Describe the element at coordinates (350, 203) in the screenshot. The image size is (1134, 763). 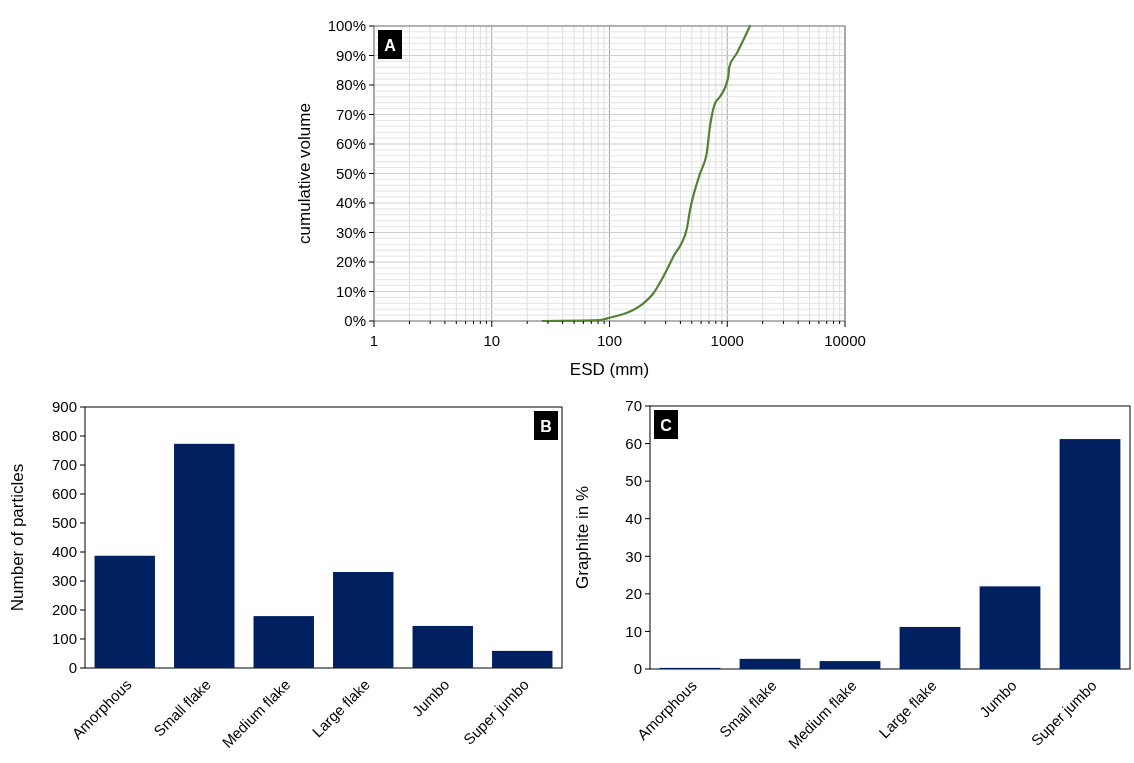
I see `y-tick-label: 40%` at that location.